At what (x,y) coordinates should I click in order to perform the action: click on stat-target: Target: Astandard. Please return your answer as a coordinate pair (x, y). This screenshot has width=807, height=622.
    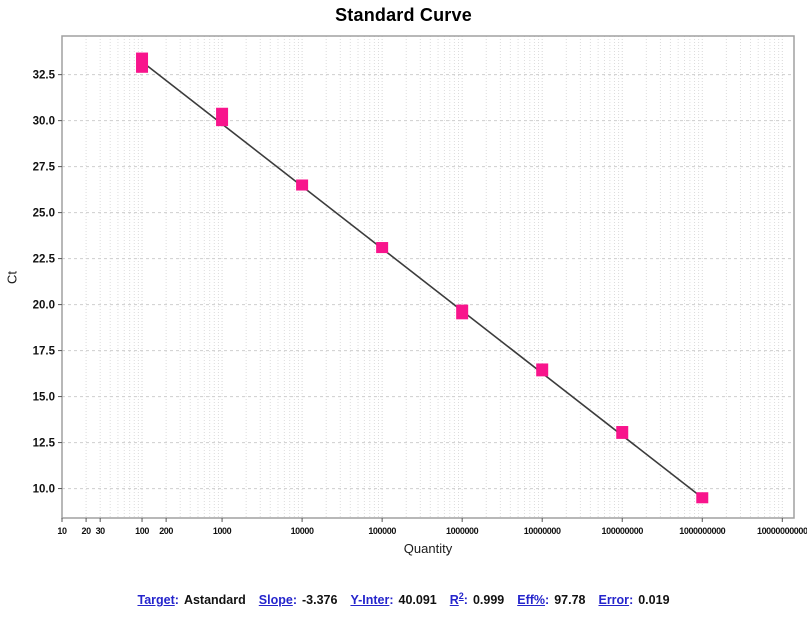
    Looking at the image, I should click on (191, 600).